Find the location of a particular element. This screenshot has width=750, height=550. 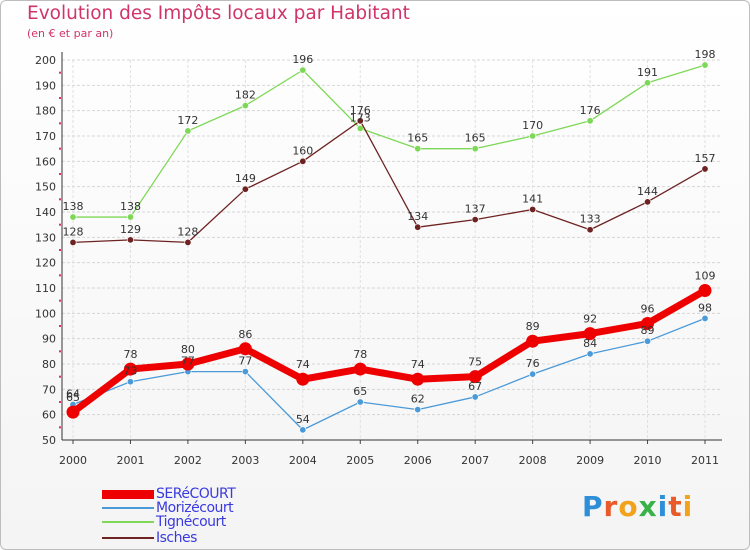

data-label-morizecourt: 98 is located at coordinates (705, 307).